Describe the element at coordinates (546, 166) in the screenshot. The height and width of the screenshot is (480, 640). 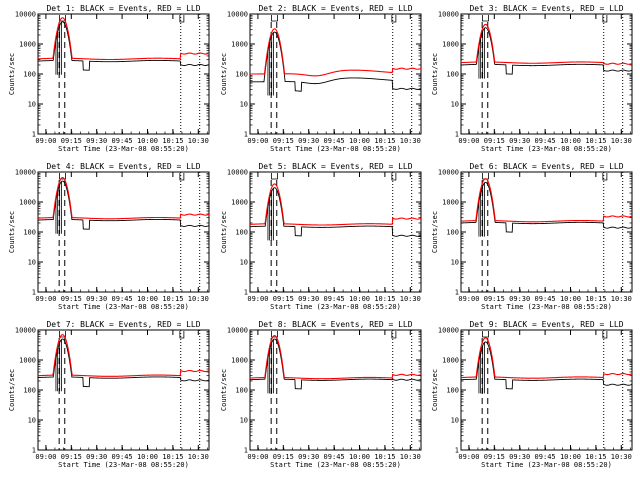
I see `panel-title: Det 6: BLACK = Events, RED = LLD` at that location.